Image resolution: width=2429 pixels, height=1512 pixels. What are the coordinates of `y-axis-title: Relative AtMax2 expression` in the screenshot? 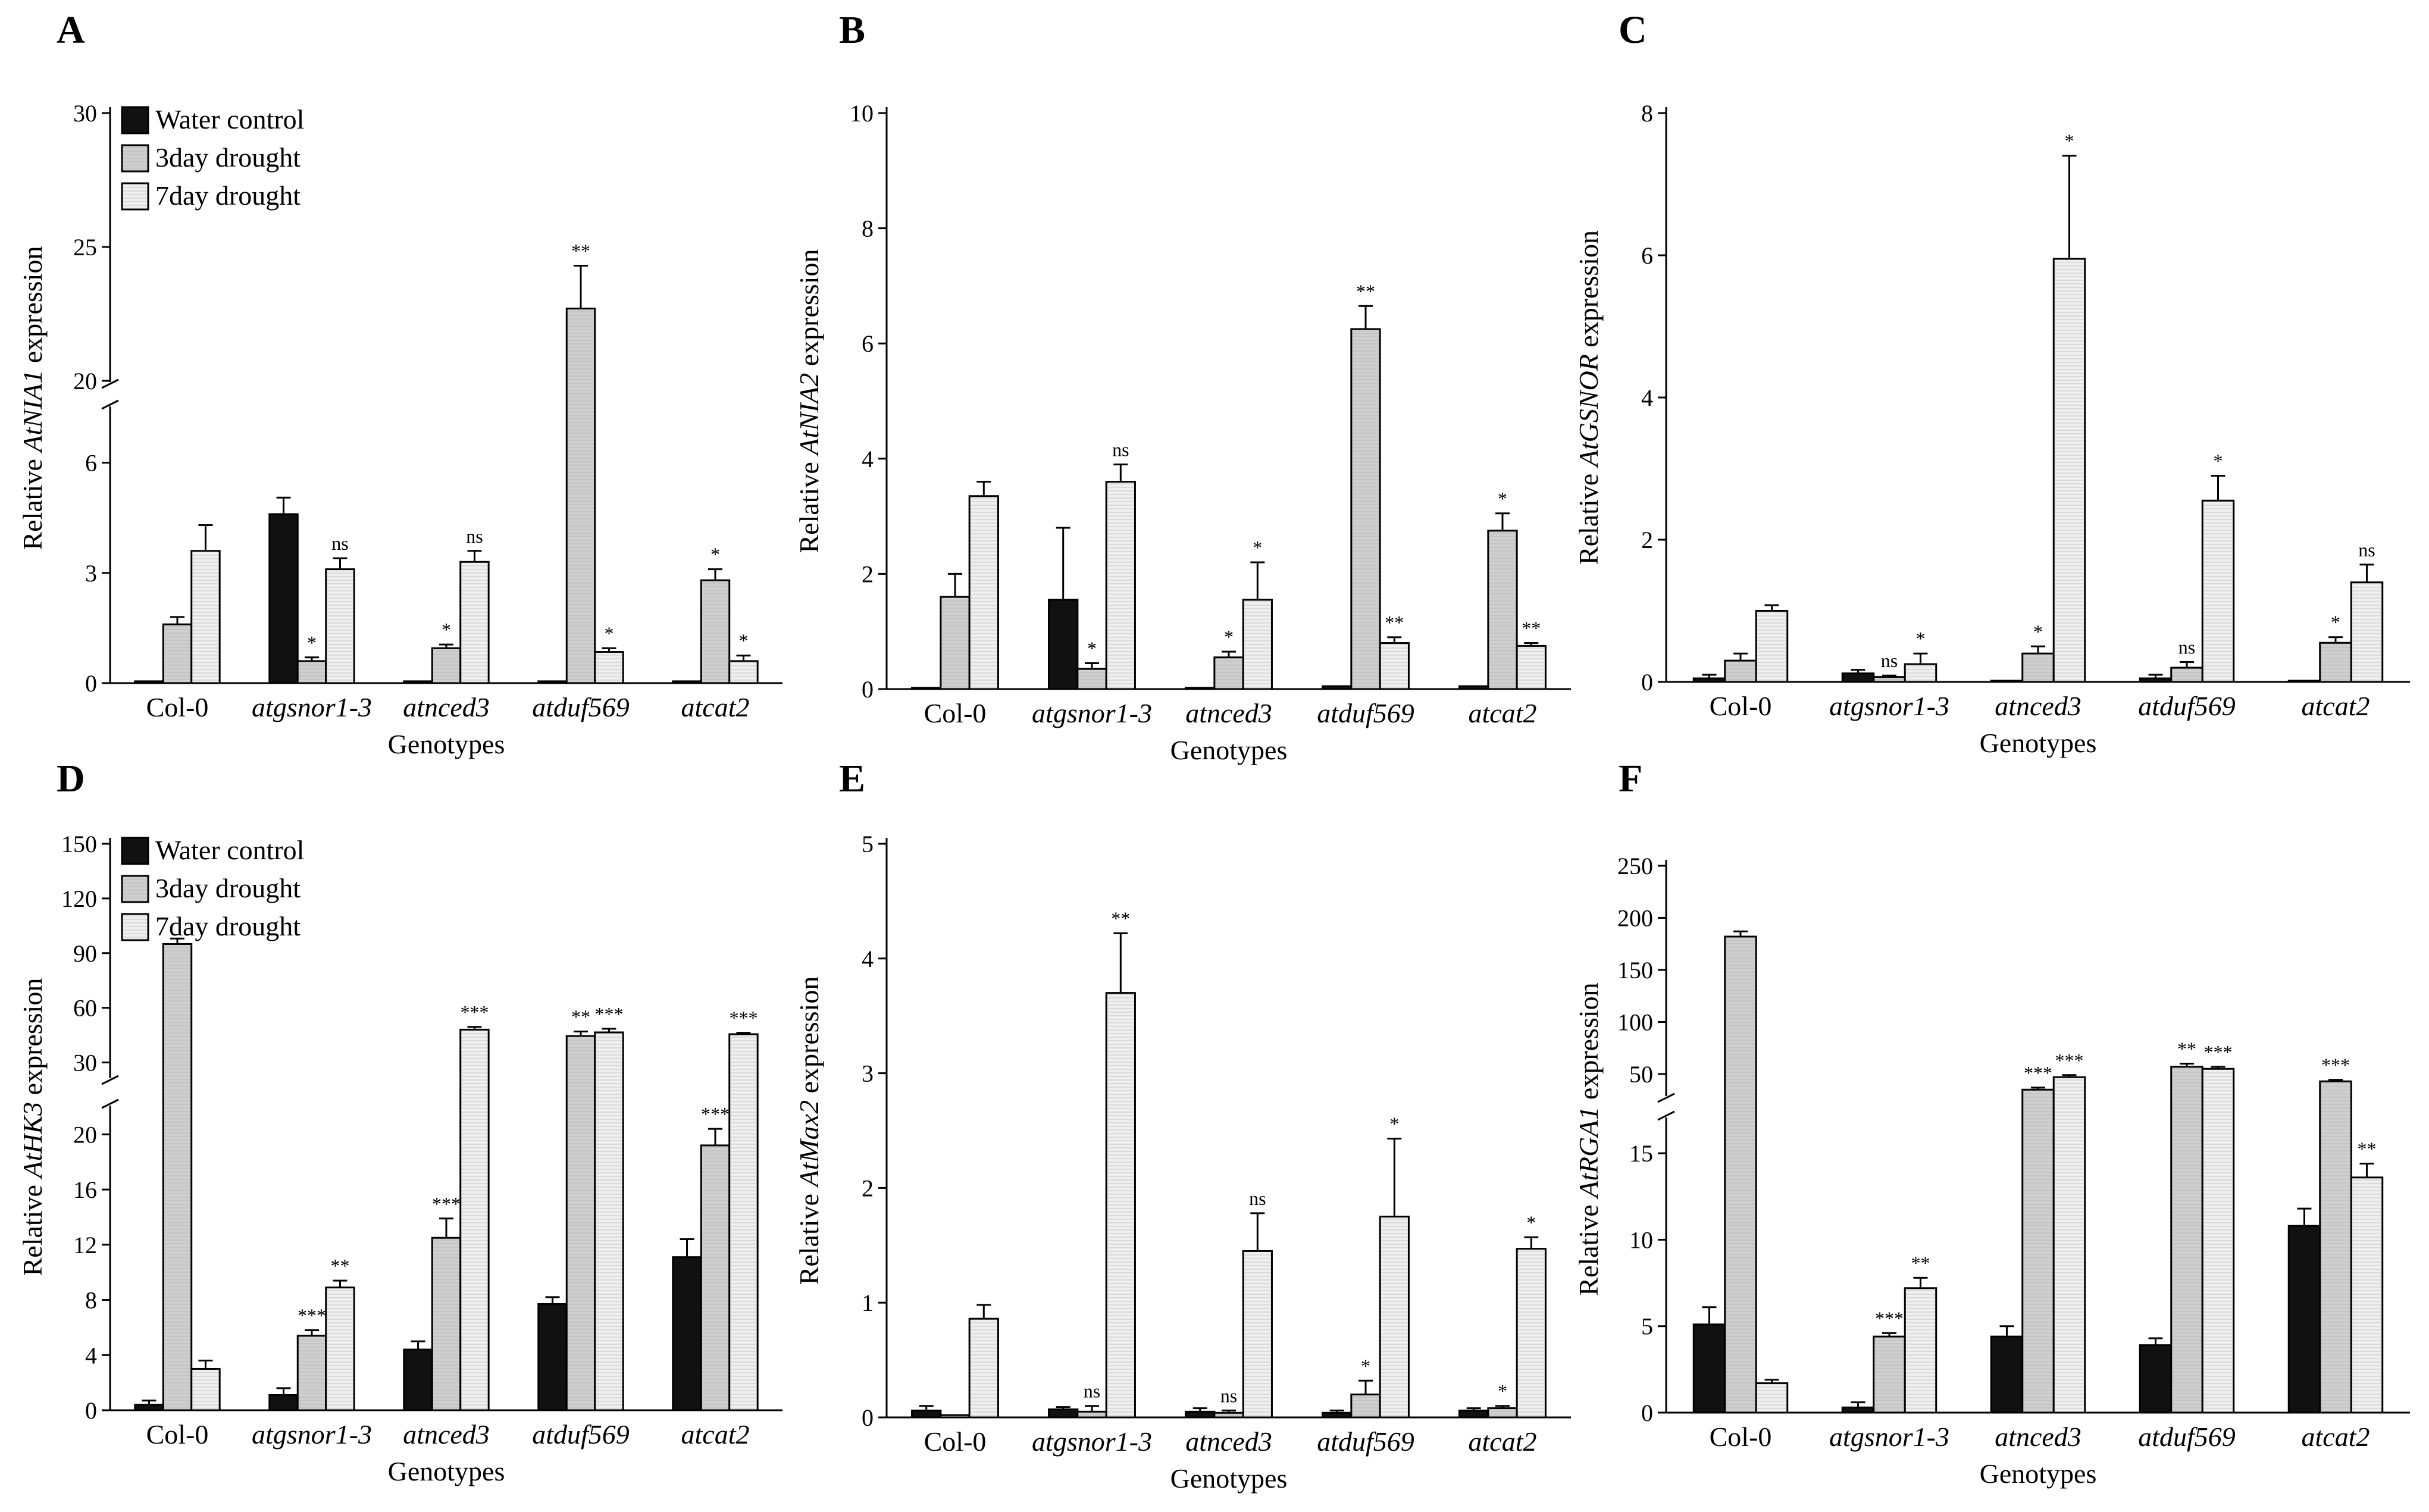 It's located at (809, 1130).